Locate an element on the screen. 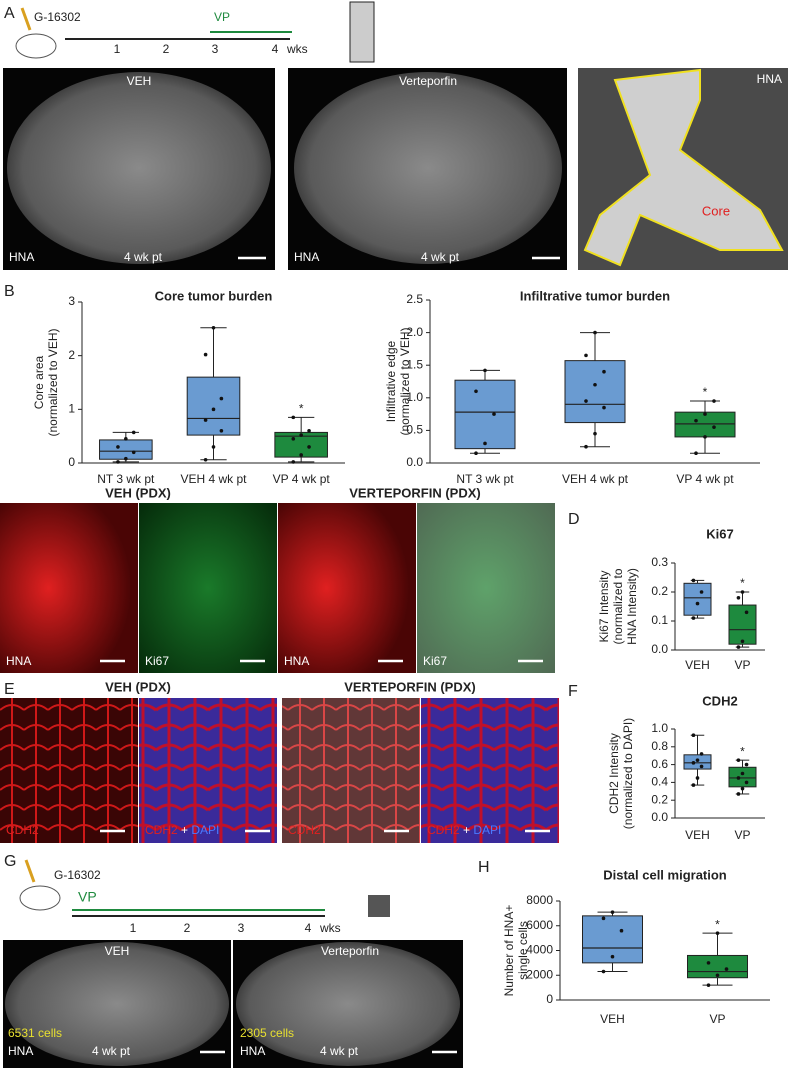  y-tick-label: 0 is located at coordinates (71, 462).